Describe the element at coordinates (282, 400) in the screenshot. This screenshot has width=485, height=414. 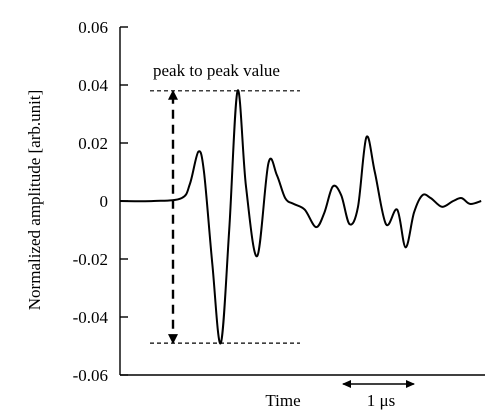
I see `x-axis-label: Time` at that location.